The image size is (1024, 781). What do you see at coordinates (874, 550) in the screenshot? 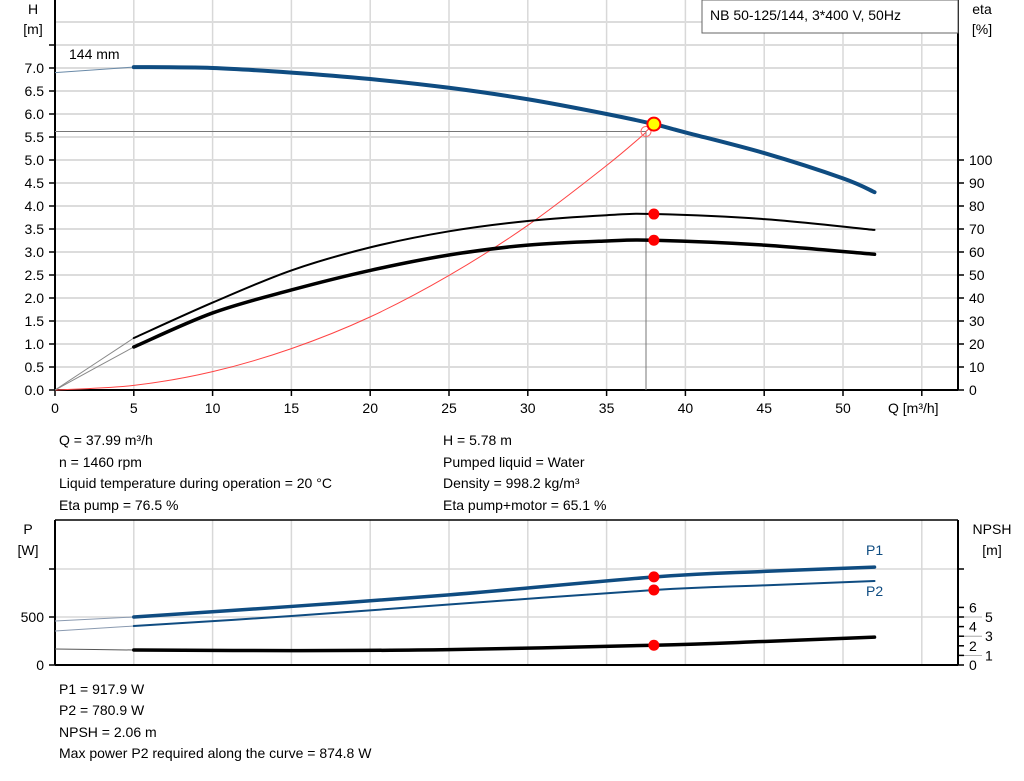
I see `p1-series-label: P1` at bounding box center [874, 550].